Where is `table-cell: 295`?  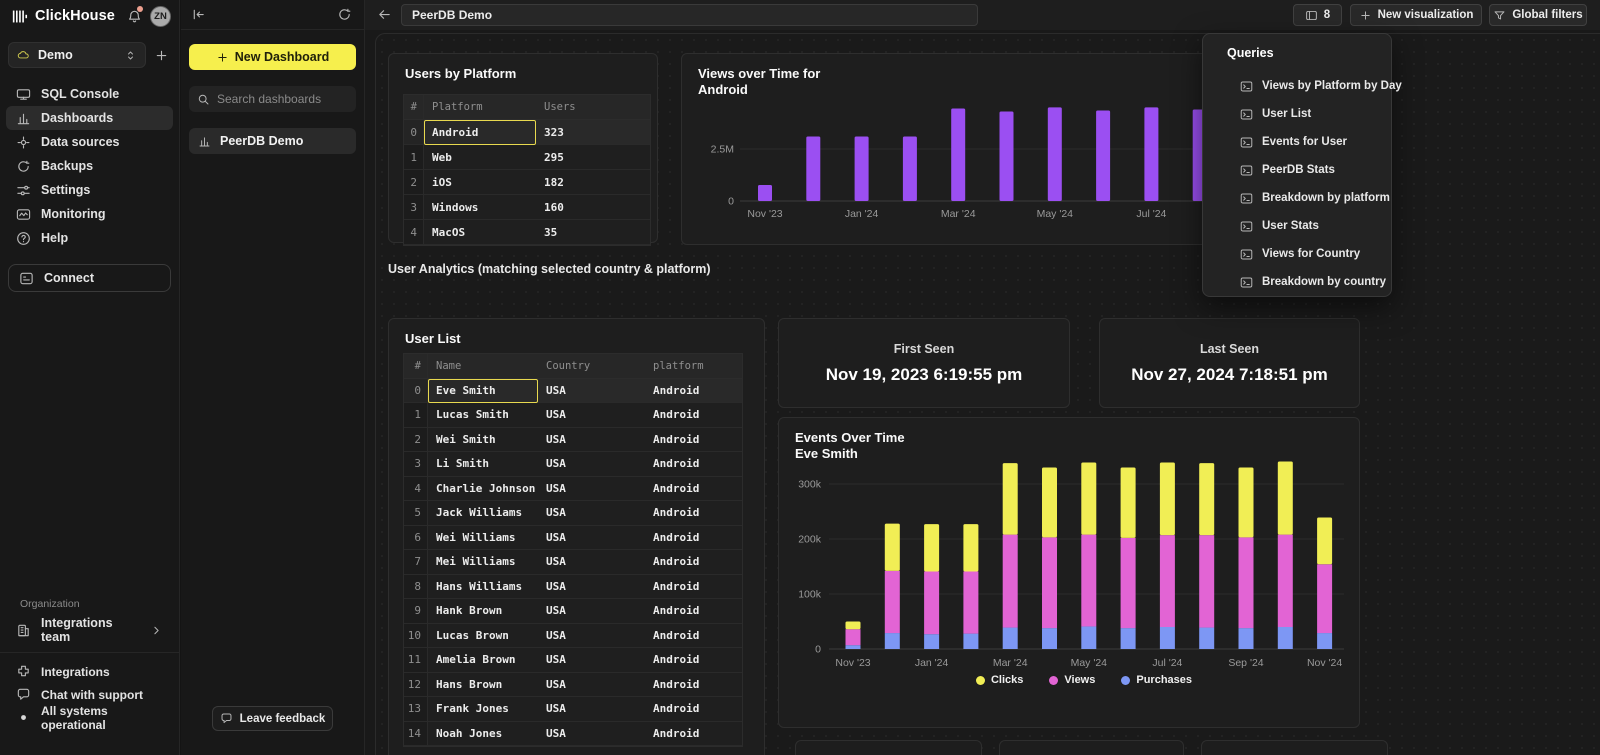 table-cell: 295 is located at coordinates (593, 157).